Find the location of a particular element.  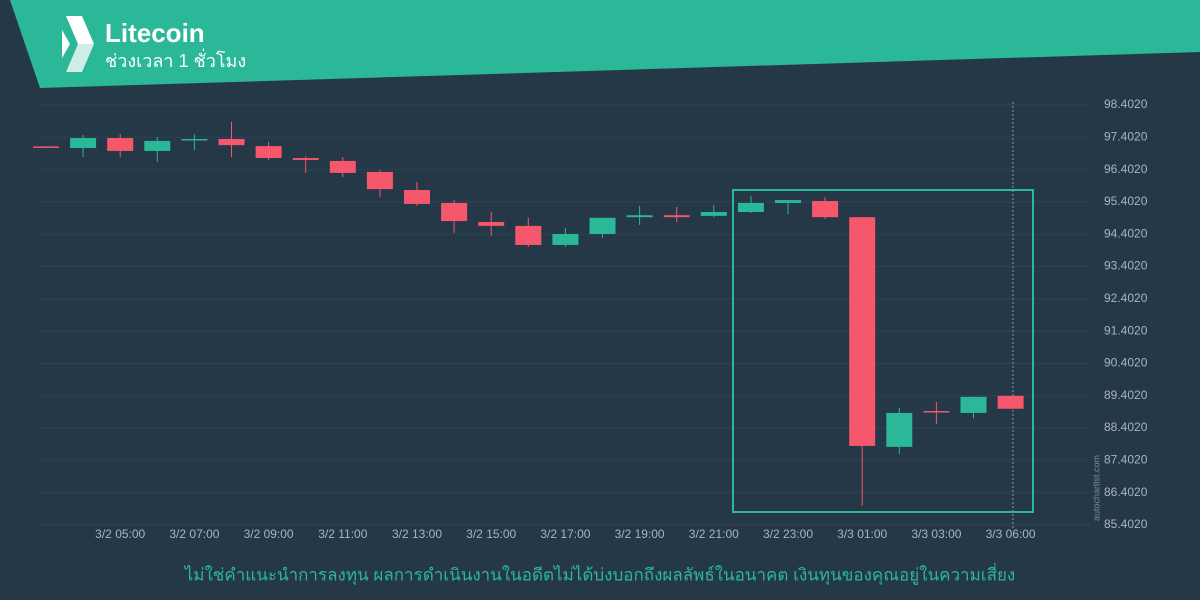

y-tick-label: 98.4020 is located at coordinates (1126, 104).